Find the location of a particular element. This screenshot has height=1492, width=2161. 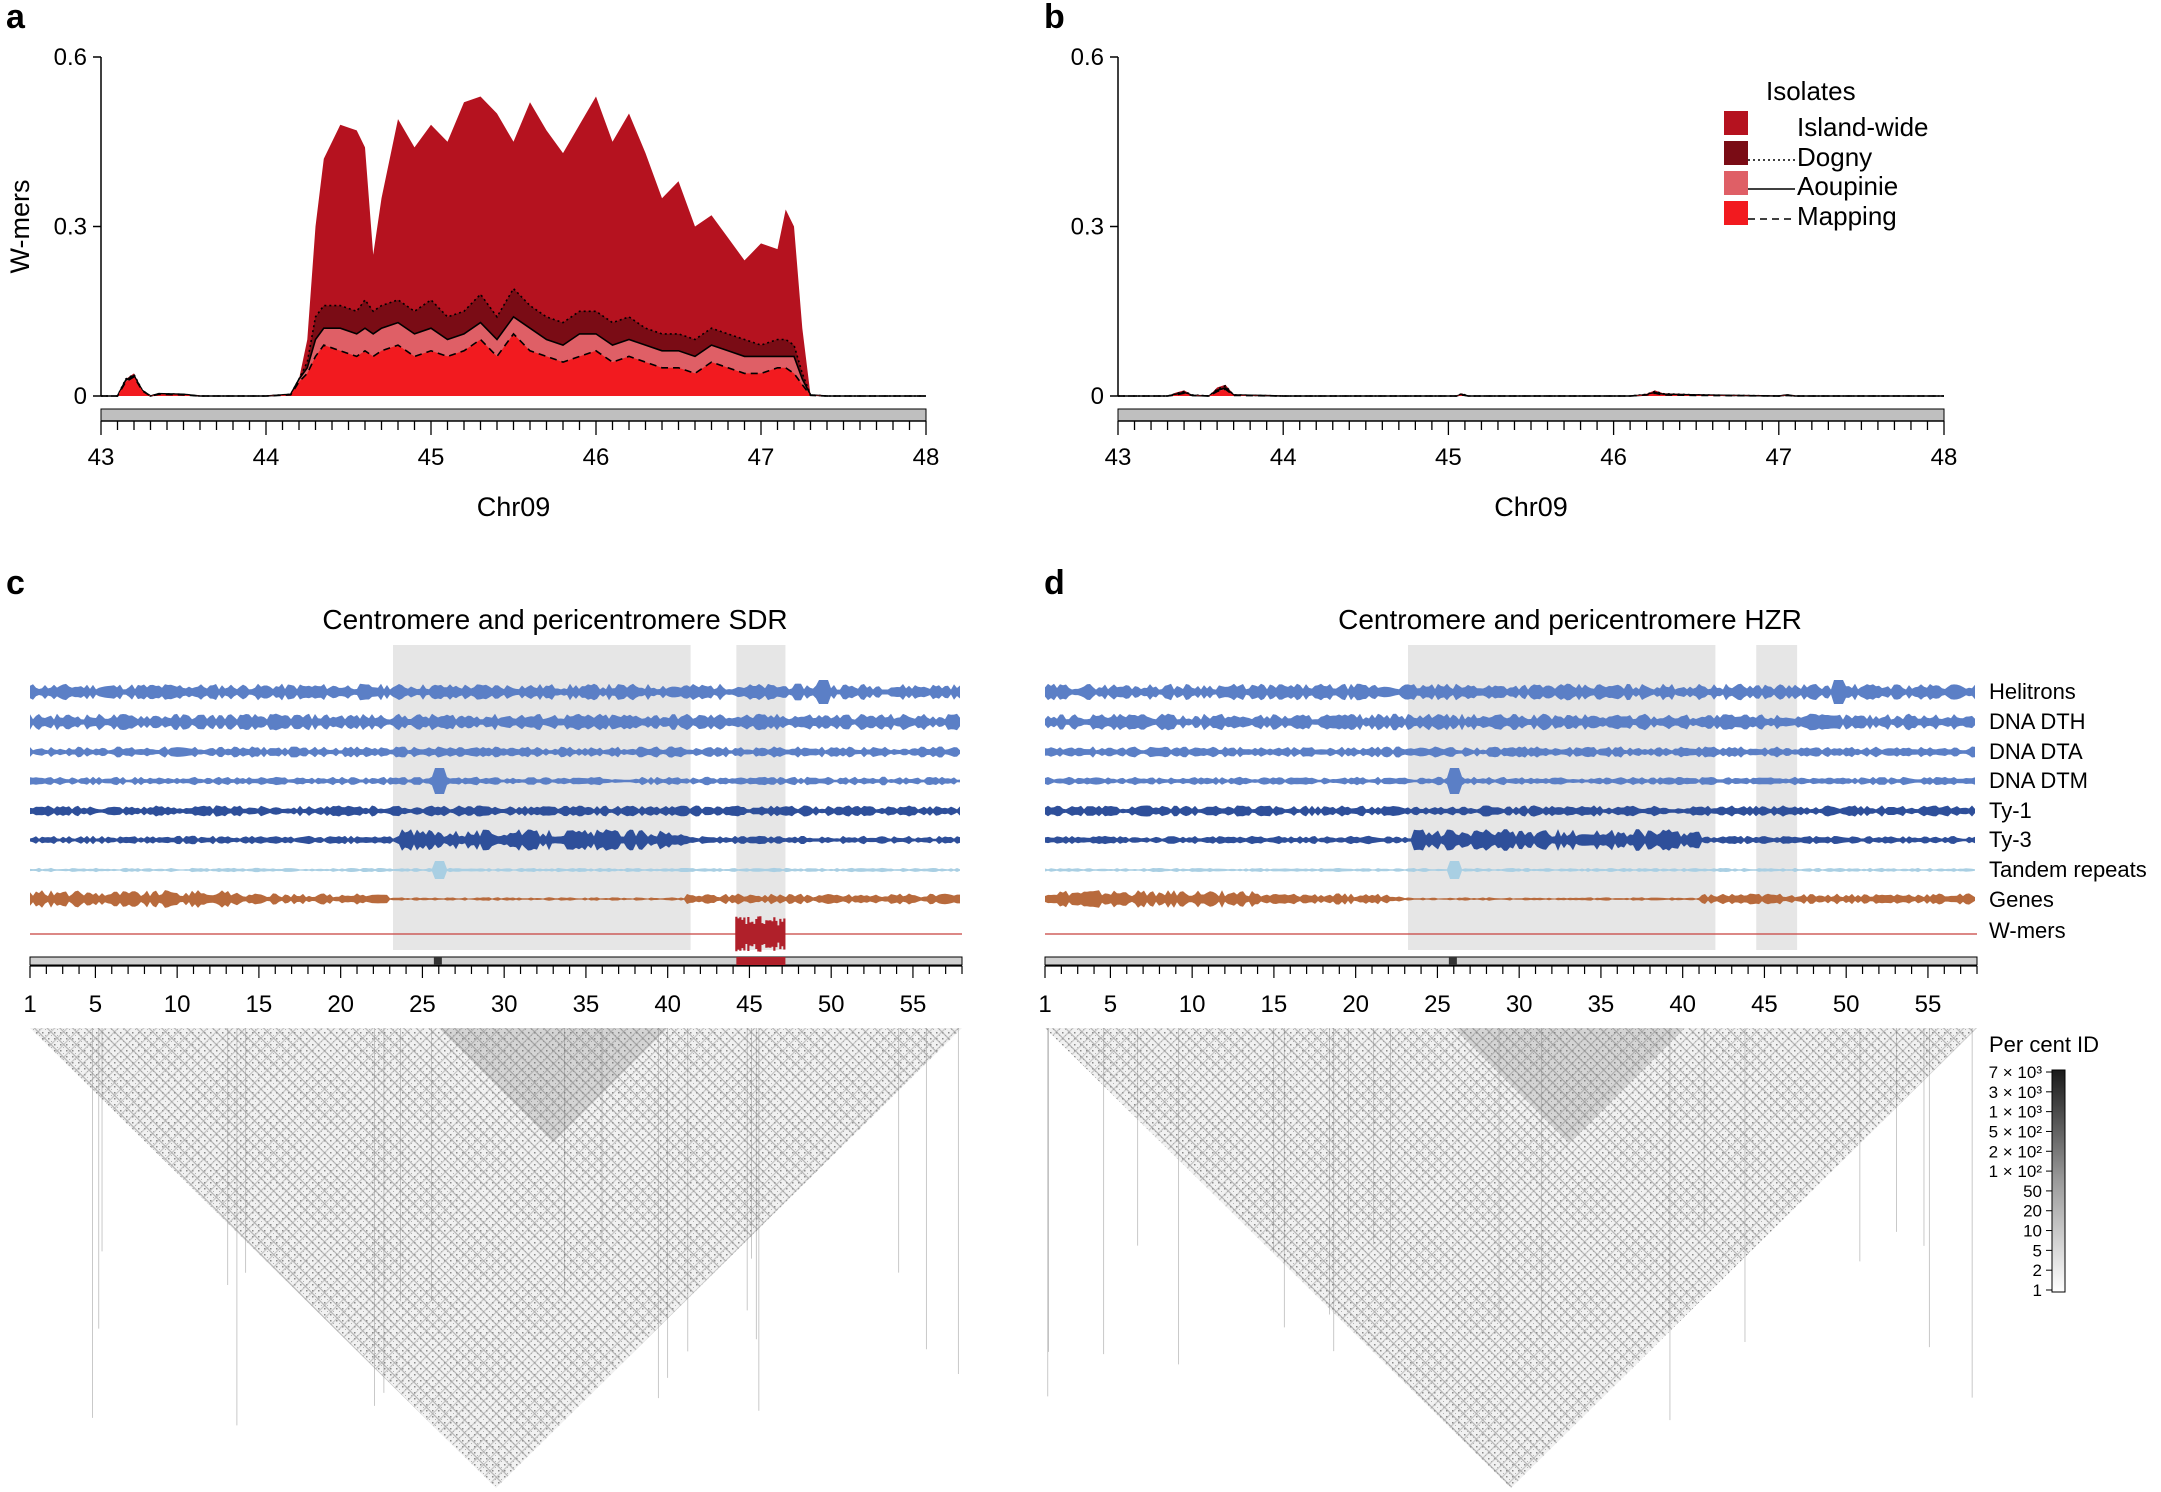

w-mers-block is located at coordinates (760, 934).